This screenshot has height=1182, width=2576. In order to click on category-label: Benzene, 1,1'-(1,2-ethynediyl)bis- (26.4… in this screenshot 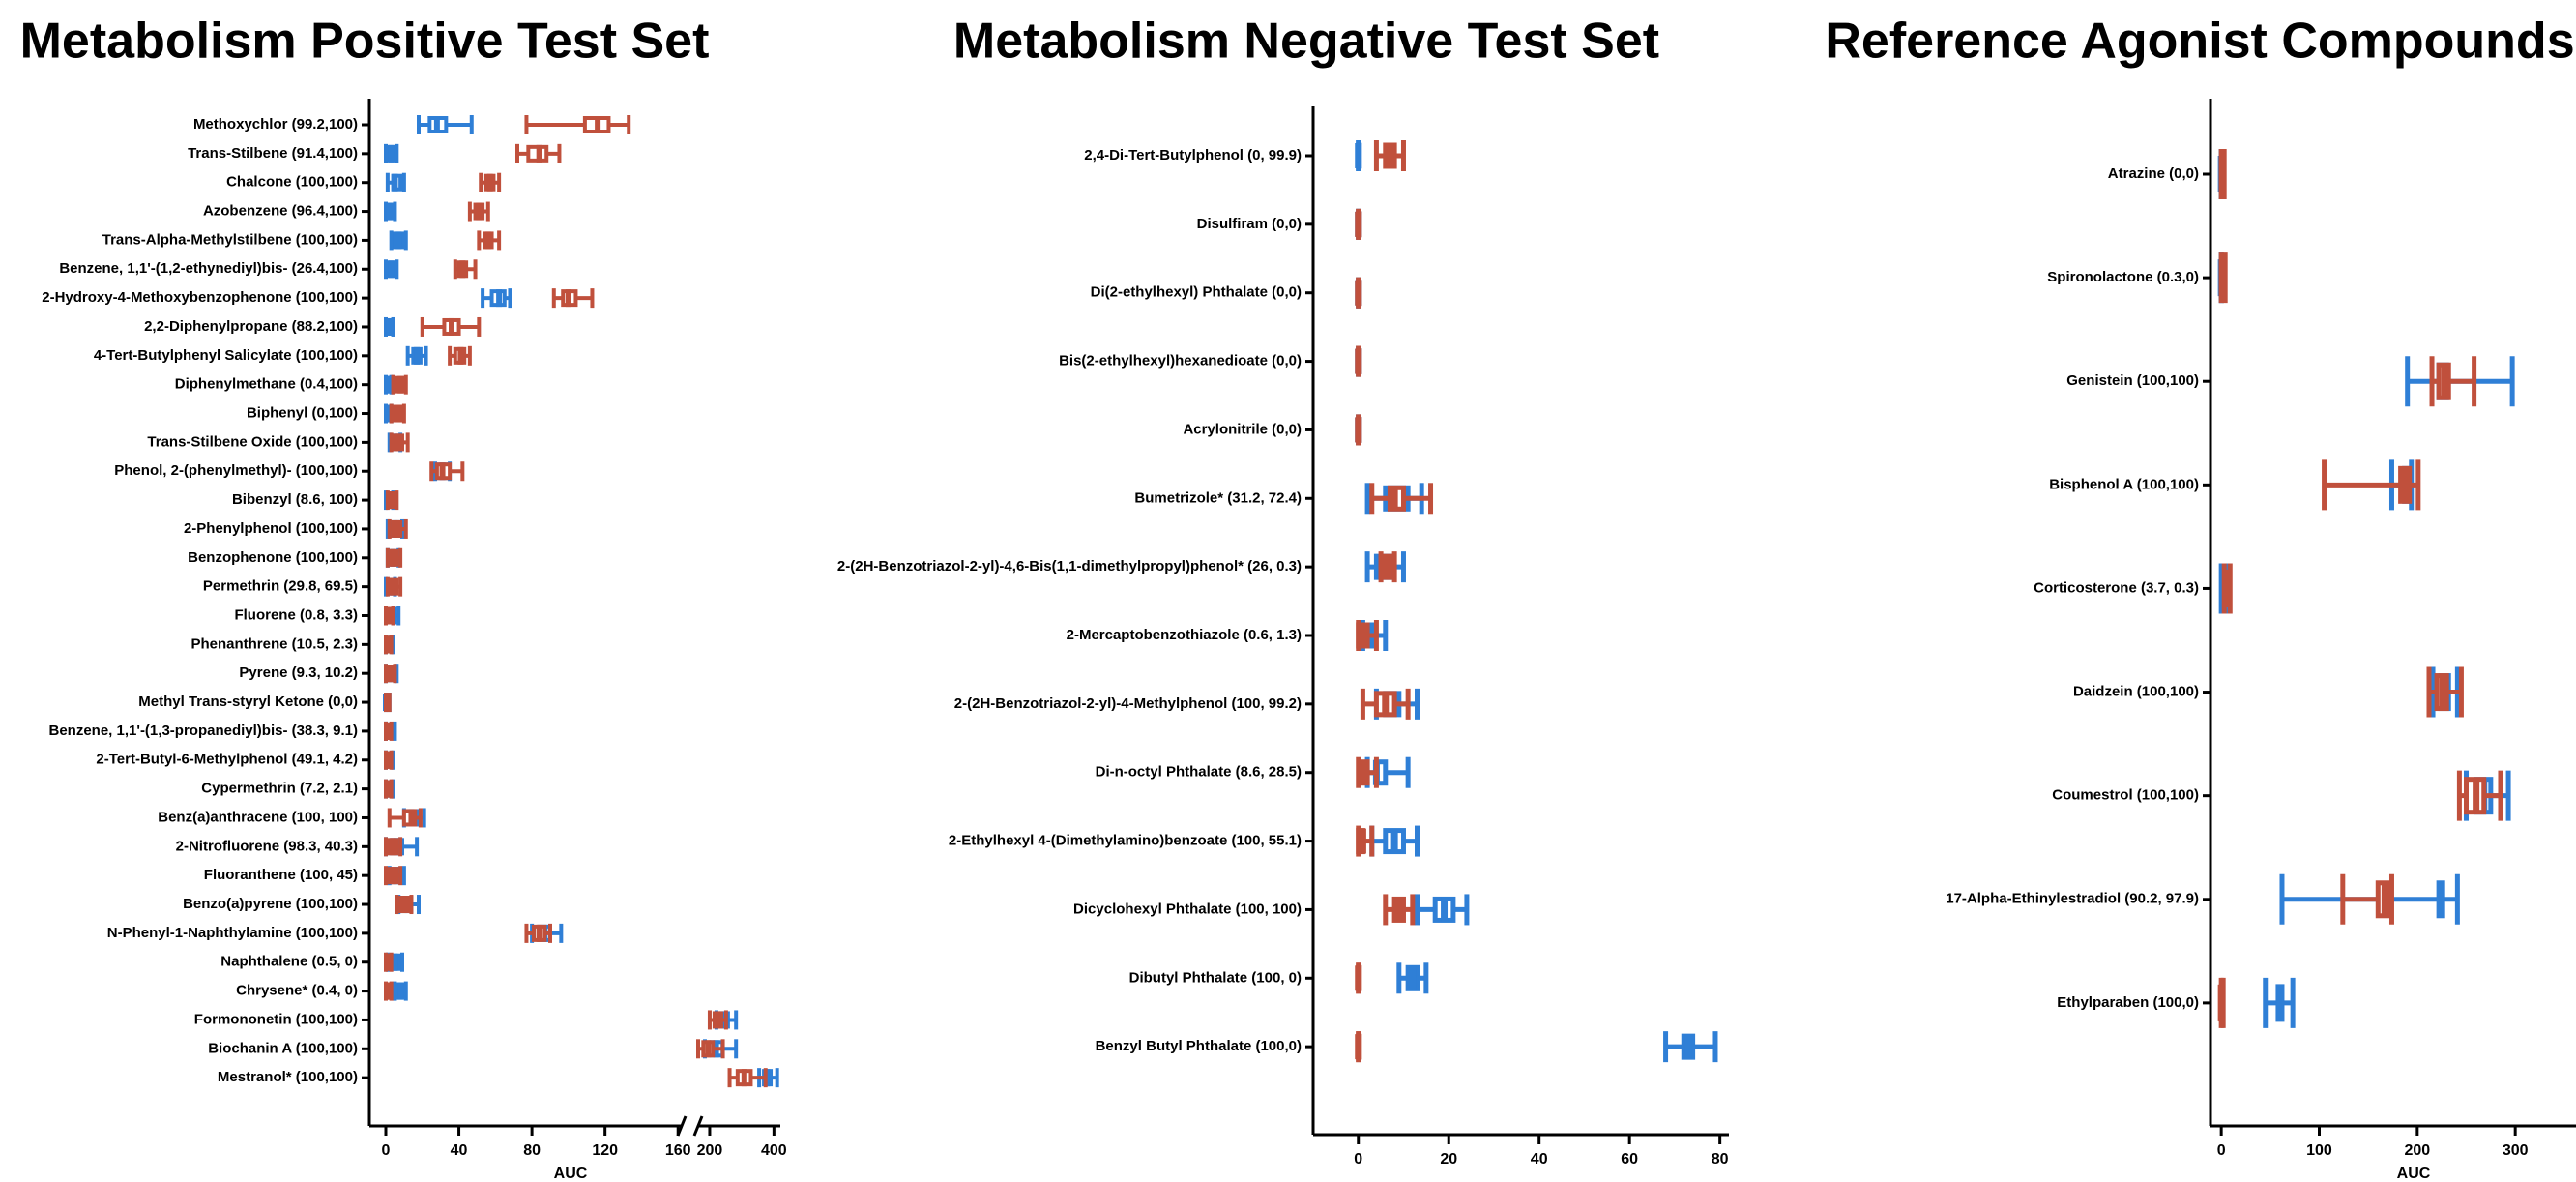, I will do `click(208, 268)`.